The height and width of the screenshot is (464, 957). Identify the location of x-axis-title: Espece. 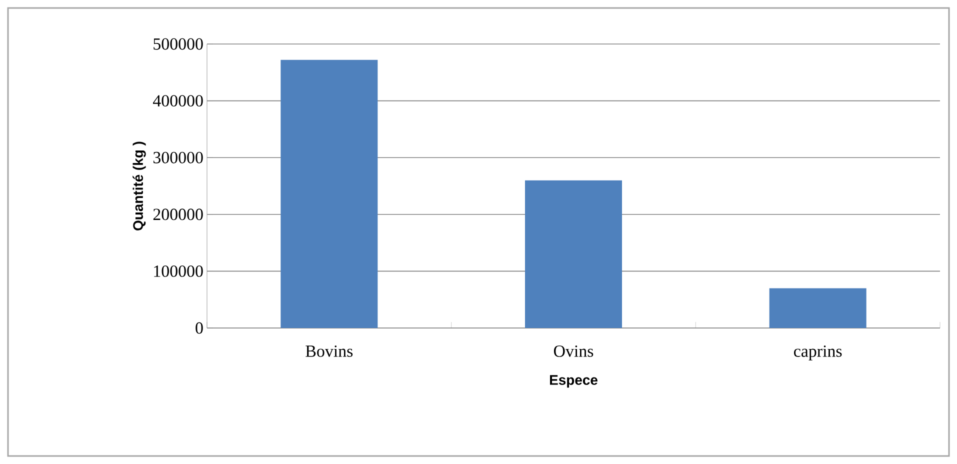
(574, 381).